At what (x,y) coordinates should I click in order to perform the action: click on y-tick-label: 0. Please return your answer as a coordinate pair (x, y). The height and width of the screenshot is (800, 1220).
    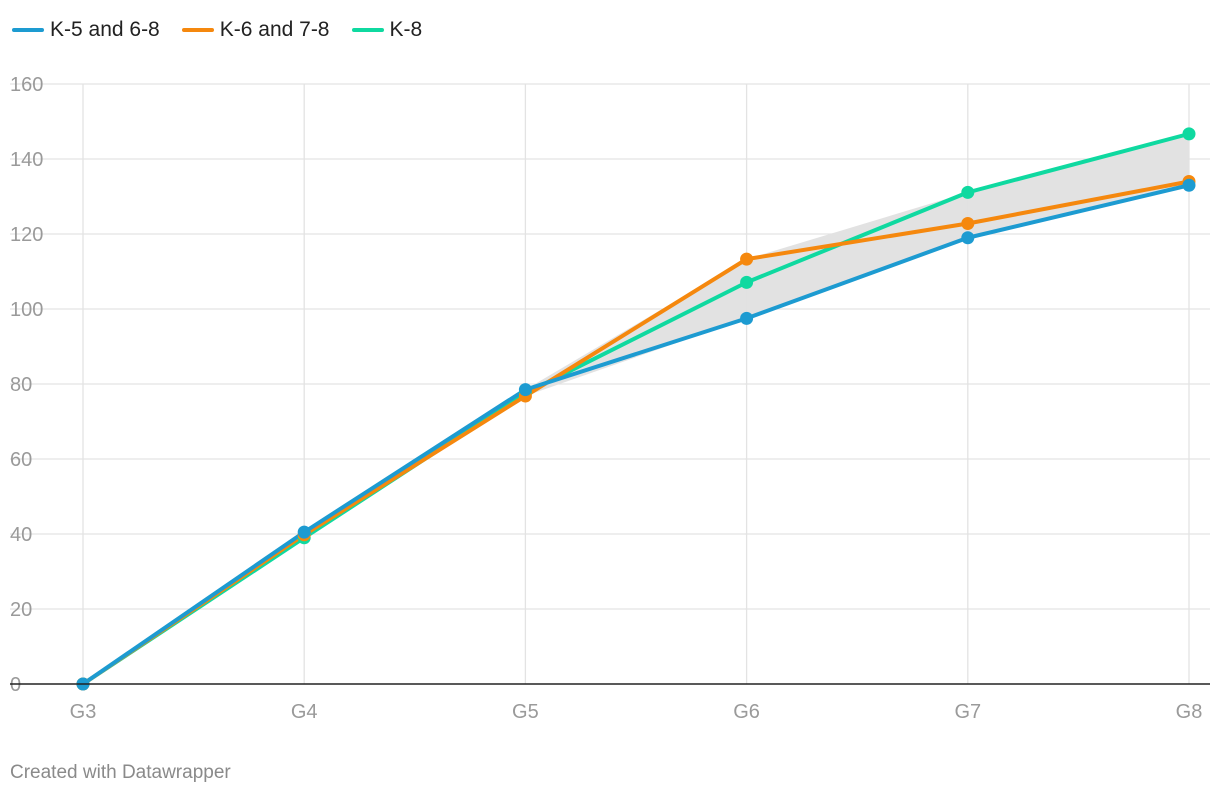
    Looking at the image, I should click on (15, 685).